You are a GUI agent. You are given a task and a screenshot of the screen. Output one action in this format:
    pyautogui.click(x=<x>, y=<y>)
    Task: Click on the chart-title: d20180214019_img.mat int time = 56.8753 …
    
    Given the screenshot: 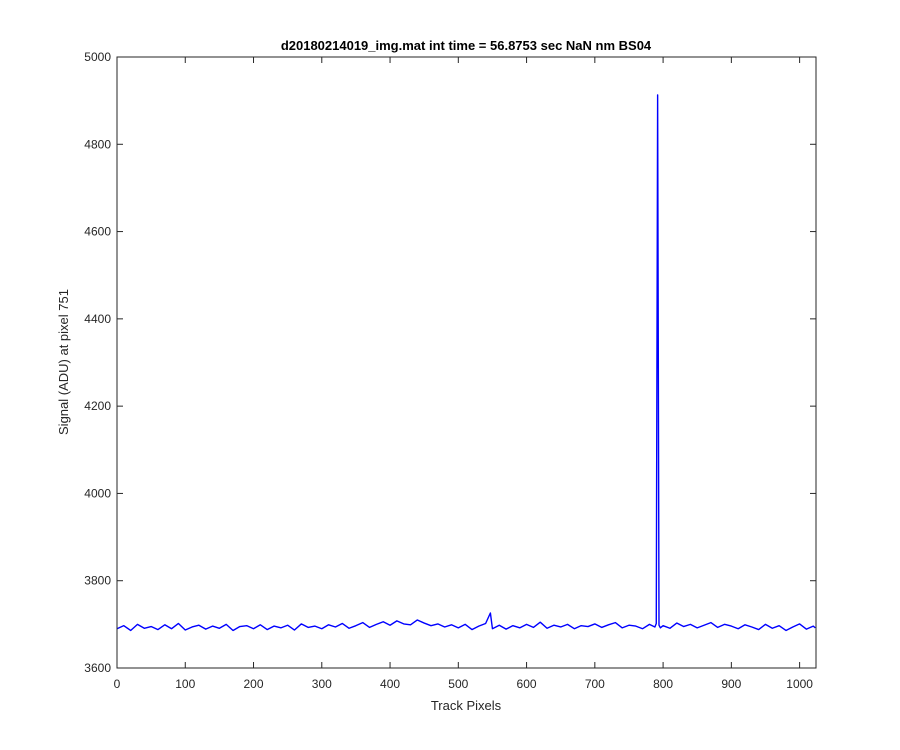 What is the action you would take?
    pyautogui.click(x=466, y=45)
    